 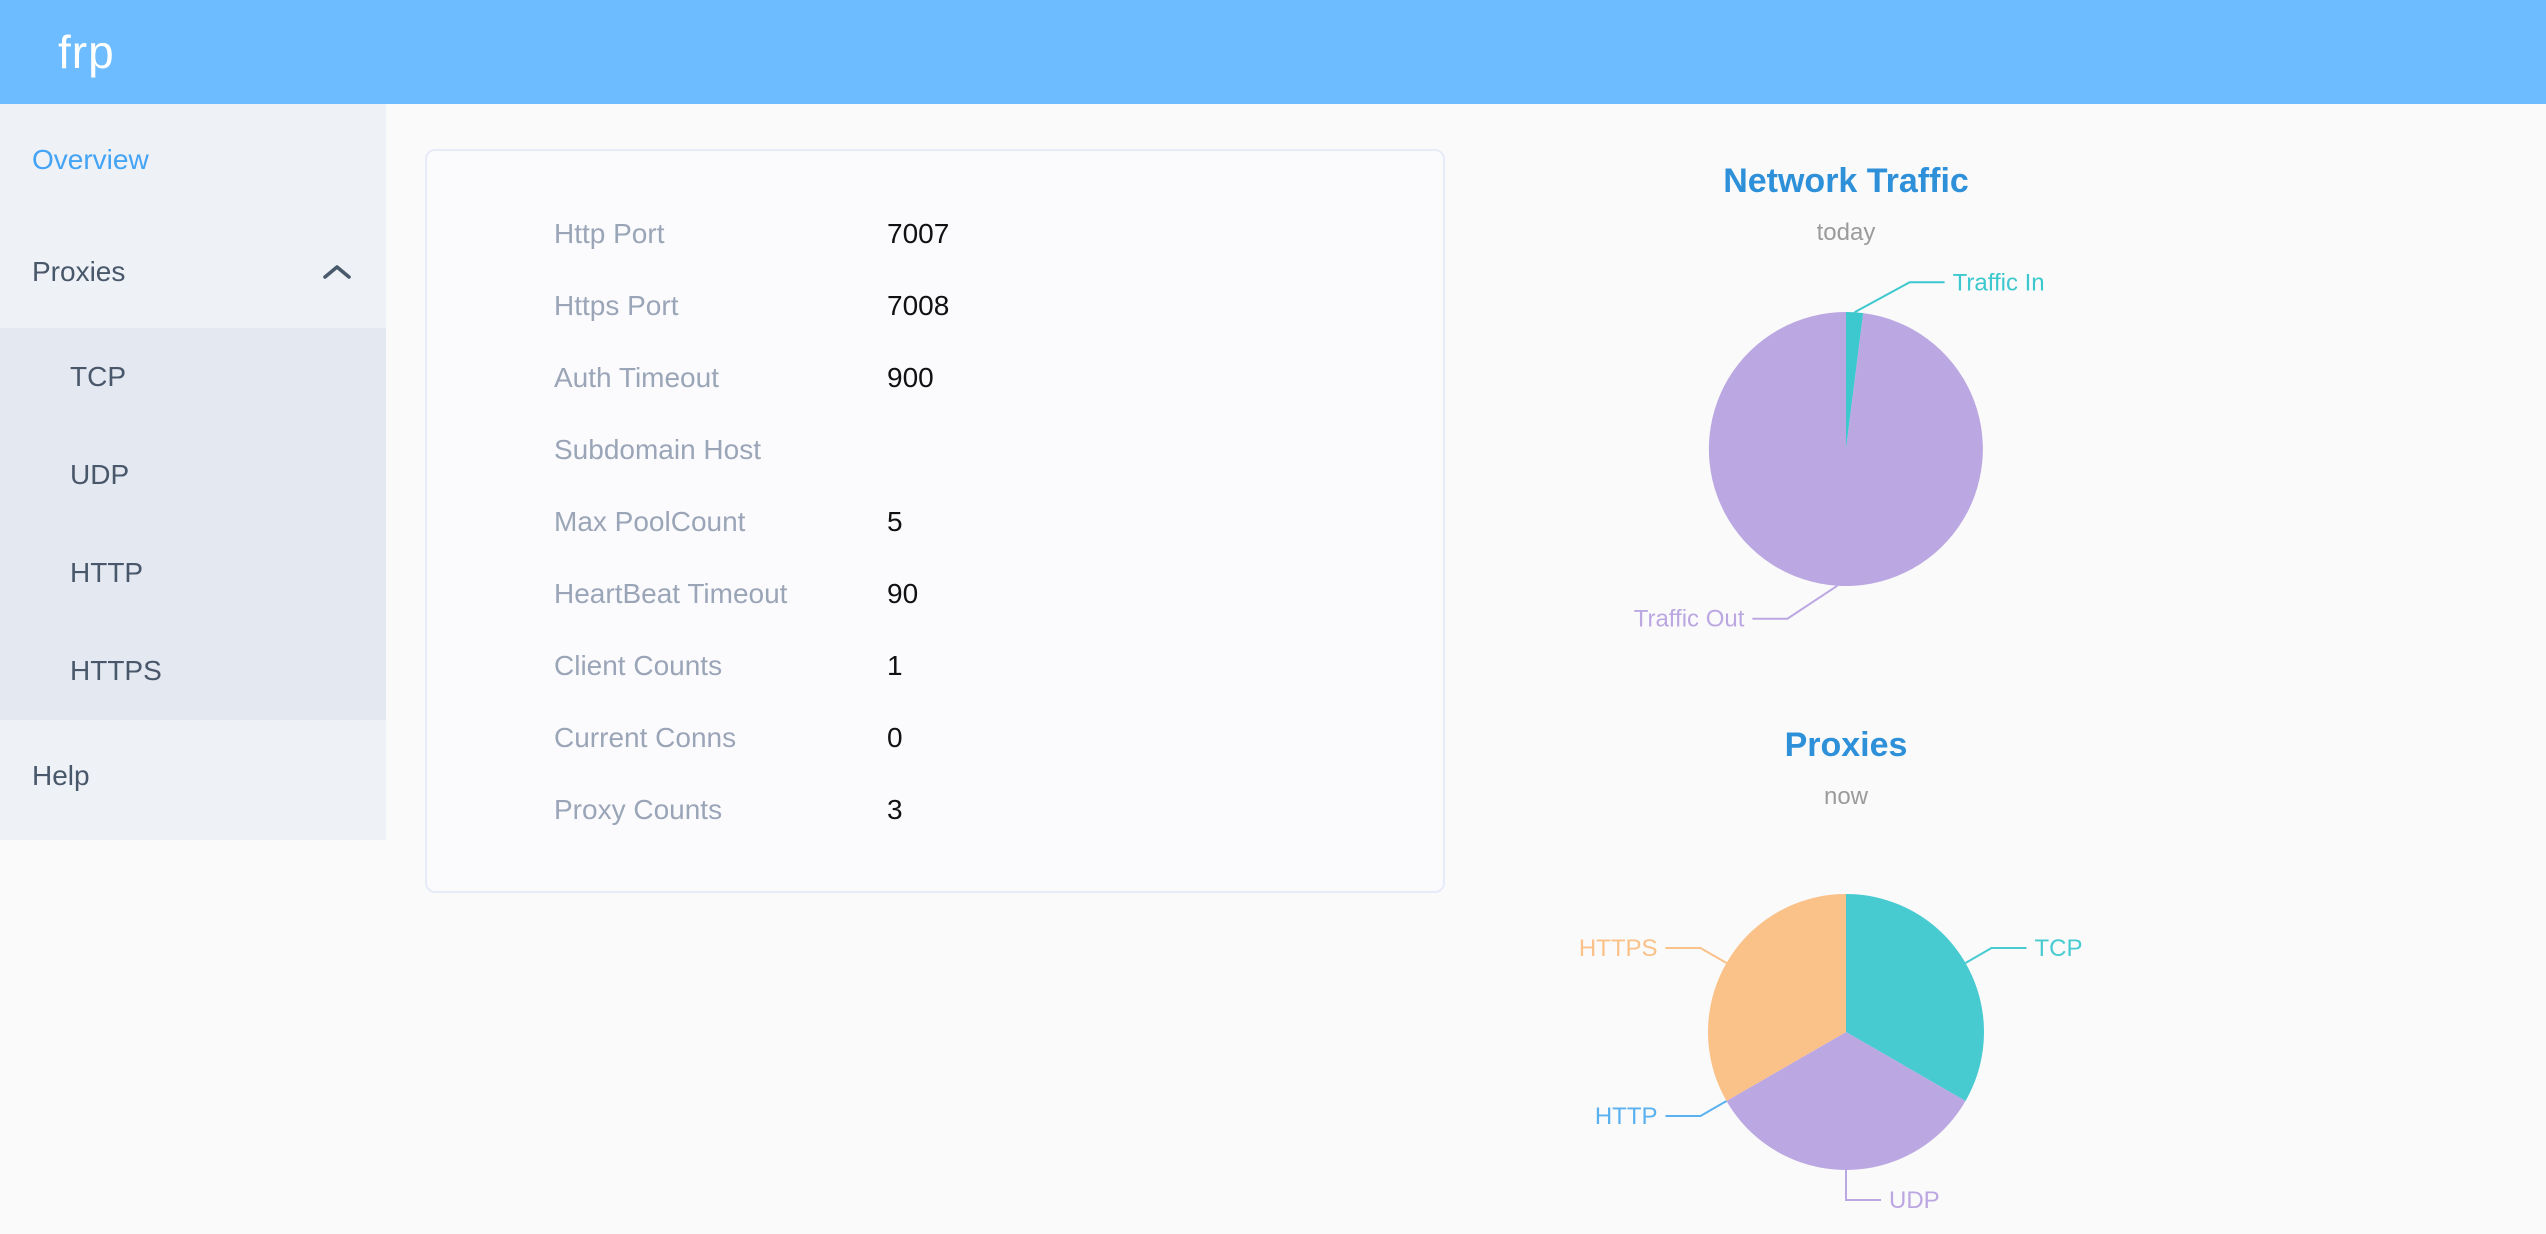 What do you see at coordinates (935, 594) in the screenshot?
I see `config-row-heartbeat-timeout: HeartBeat Timeout 90` at bounding box center [935, 594].